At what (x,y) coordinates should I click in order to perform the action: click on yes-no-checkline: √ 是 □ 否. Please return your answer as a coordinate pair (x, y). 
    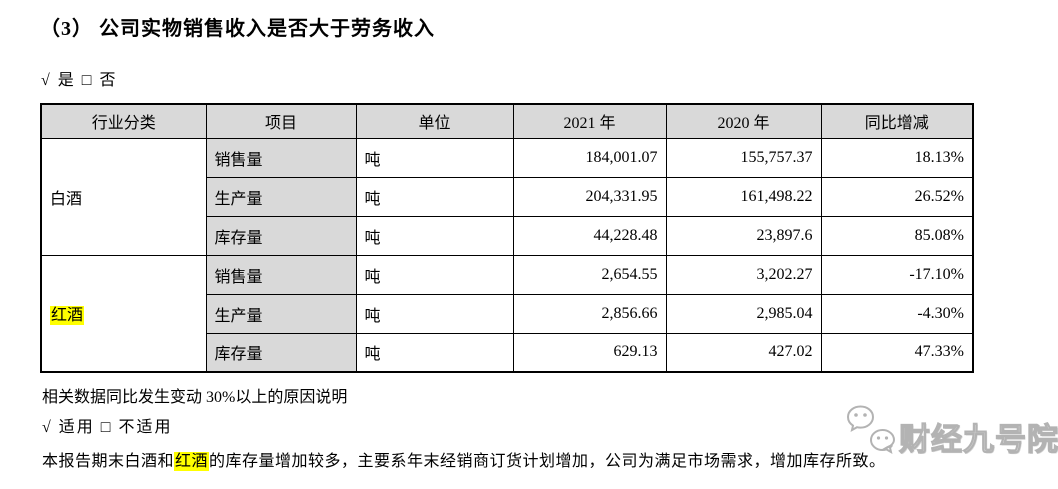
    Looking at the image, I should click on (79, 80).